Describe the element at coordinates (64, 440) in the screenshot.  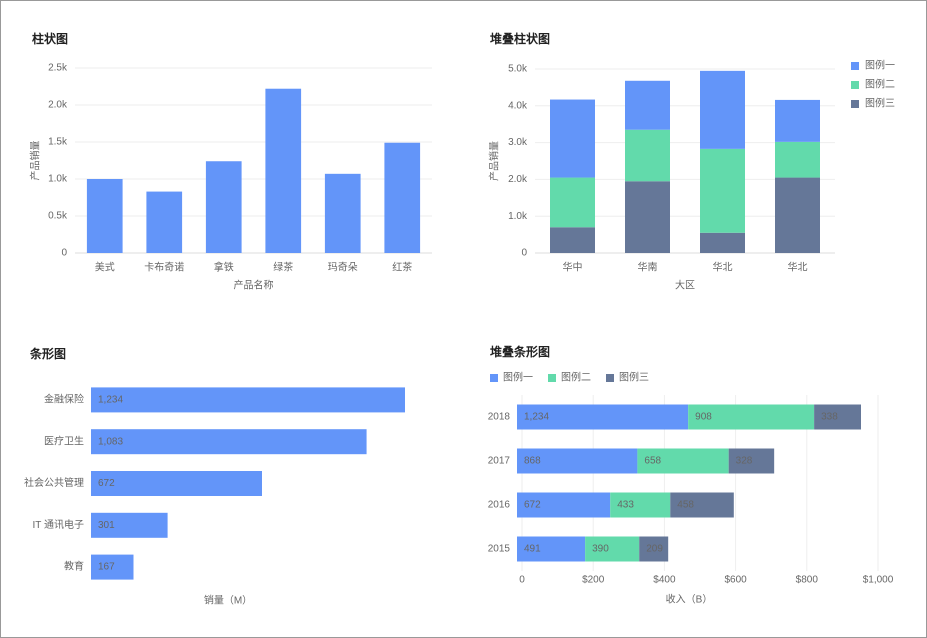
I see `y-tick-label: 医疗卫生` at that location.